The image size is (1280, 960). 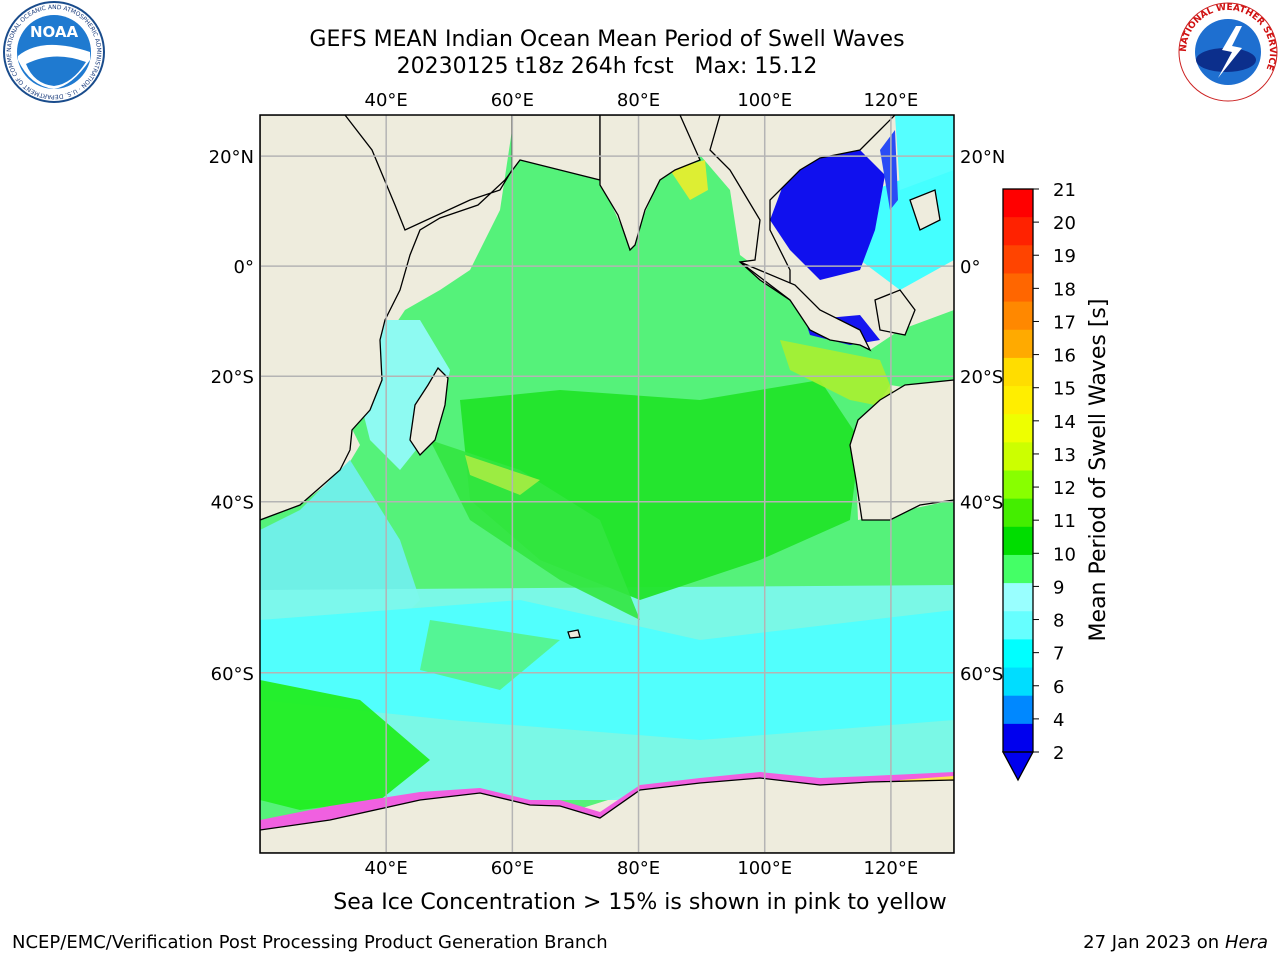 What do you see at coordinates (232, 674) in the screenshot?
I see `lat-tick-label-left: 60°S` at bounding box center [232, 674].